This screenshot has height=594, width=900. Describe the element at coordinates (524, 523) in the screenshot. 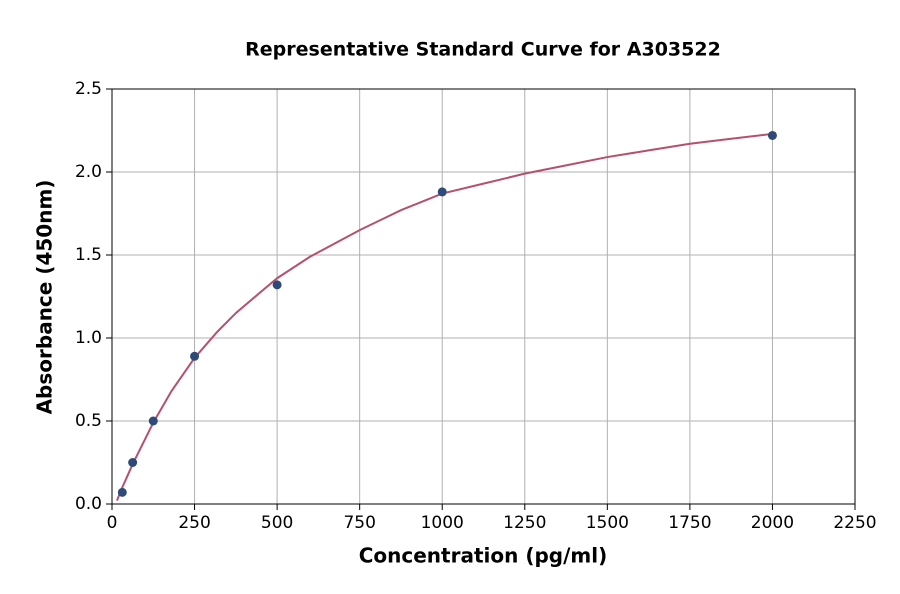

I see `x-tick-label: 1250` at that location.